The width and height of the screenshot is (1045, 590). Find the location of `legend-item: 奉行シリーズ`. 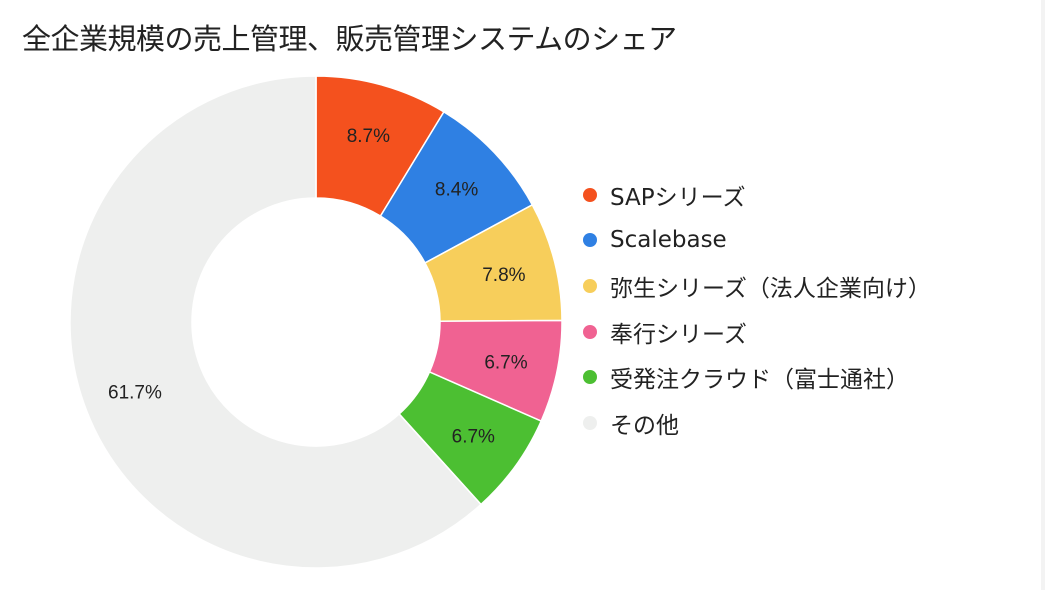

legend-item: 奉行シリーズ is located at coordinates (757, 332).